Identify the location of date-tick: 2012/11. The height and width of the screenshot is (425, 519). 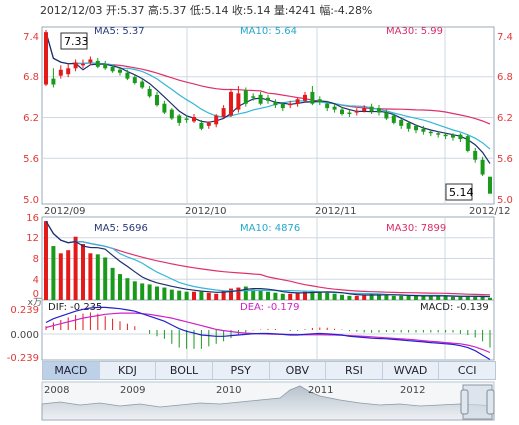
(336, 211).